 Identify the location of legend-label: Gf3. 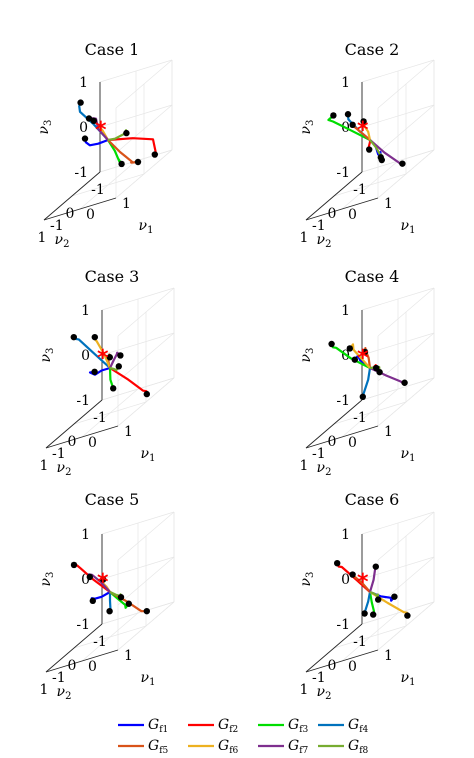
(298, 726).